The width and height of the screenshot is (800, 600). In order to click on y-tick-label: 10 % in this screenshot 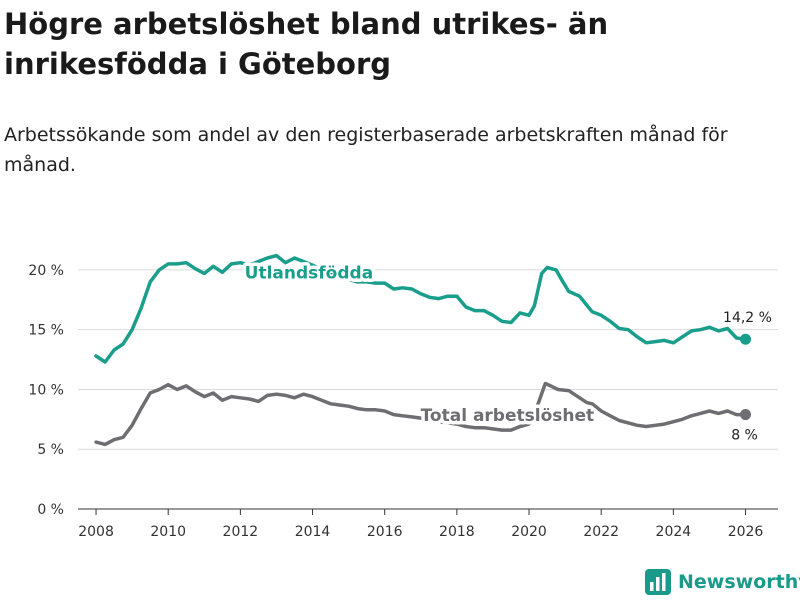, I will do `click(46, 390)`.